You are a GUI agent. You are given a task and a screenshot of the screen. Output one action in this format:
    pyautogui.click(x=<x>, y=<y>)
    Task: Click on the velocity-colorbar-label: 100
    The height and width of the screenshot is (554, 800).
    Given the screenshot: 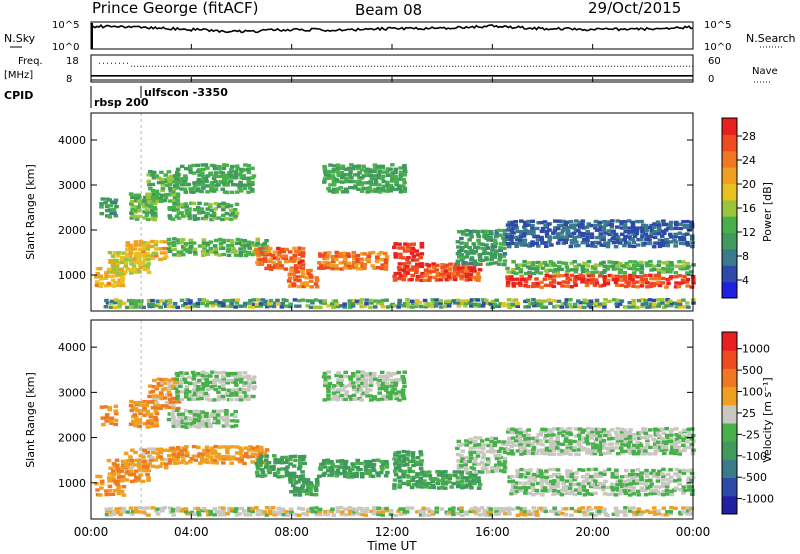 What is the action you would take?
    pyautogui.click(x=752, y=392)
    